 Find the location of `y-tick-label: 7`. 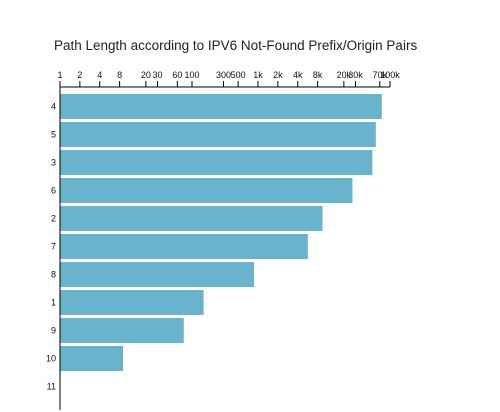

y-tick-label: 7 is located at coordinates (53, 247).